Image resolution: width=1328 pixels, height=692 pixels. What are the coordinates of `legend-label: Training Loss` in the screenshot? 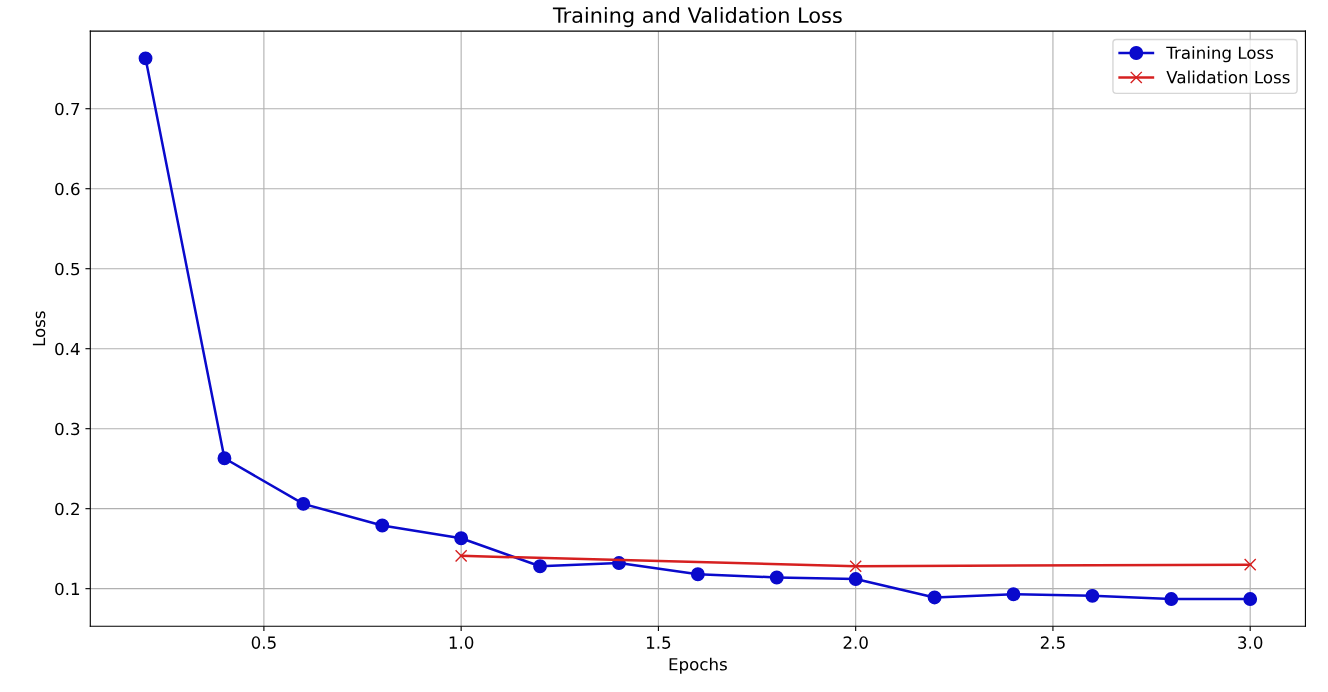 It's located at (1220, 54).